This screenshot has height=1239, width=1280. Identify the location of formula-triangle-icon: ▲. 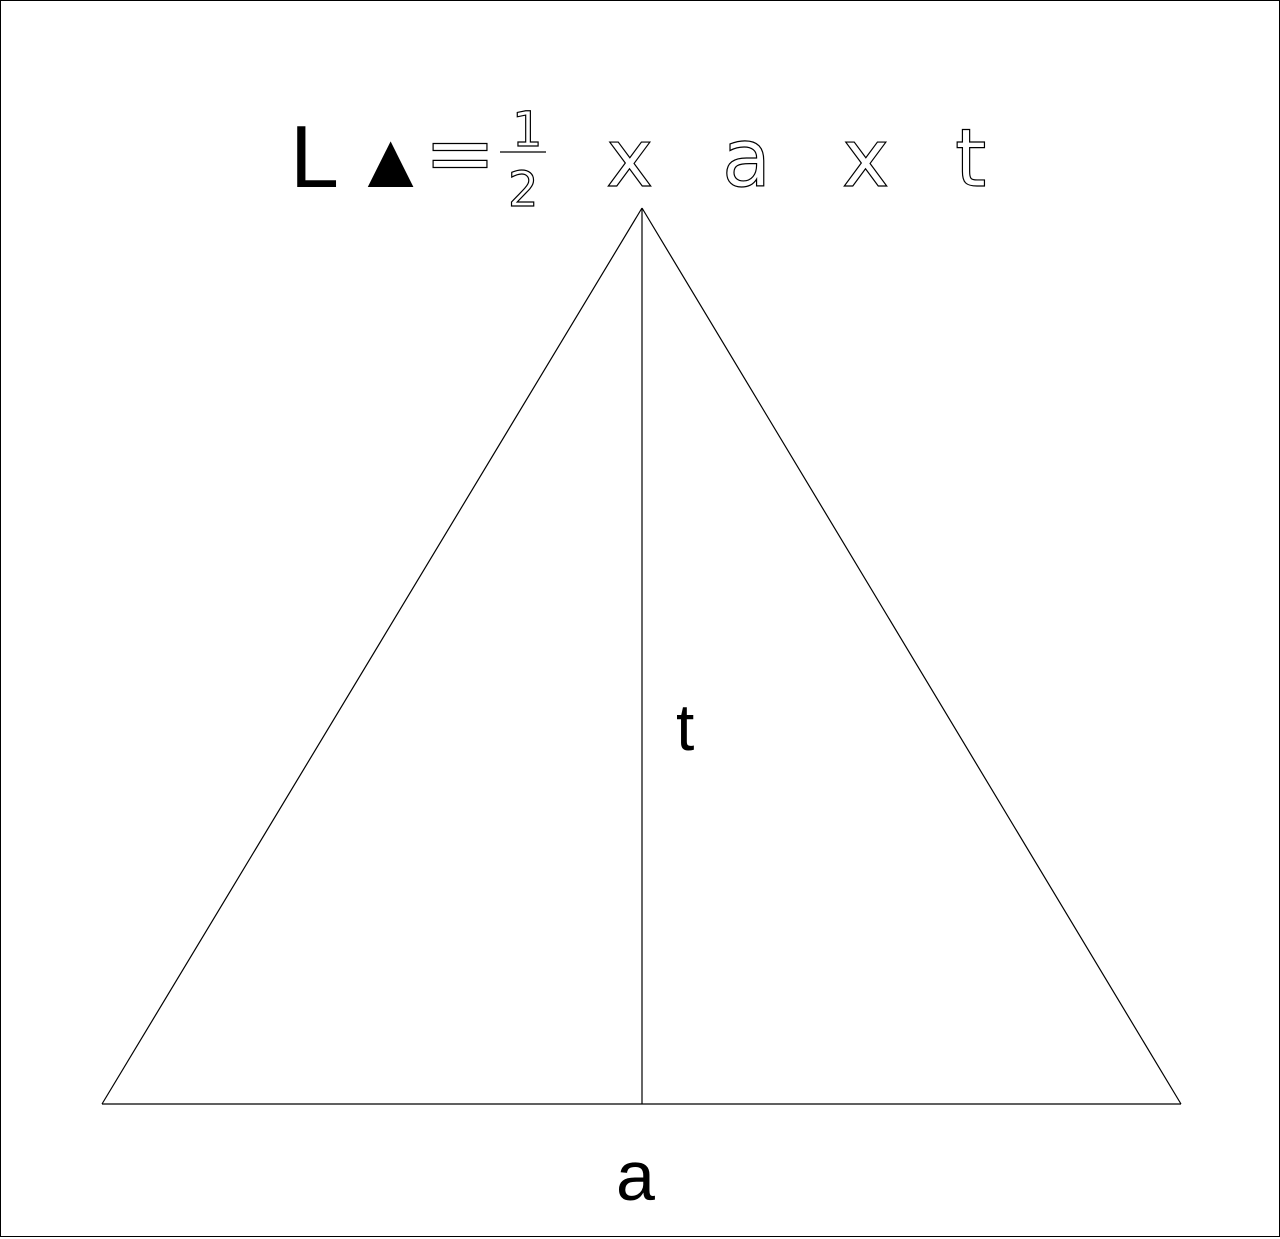
(390, 160).